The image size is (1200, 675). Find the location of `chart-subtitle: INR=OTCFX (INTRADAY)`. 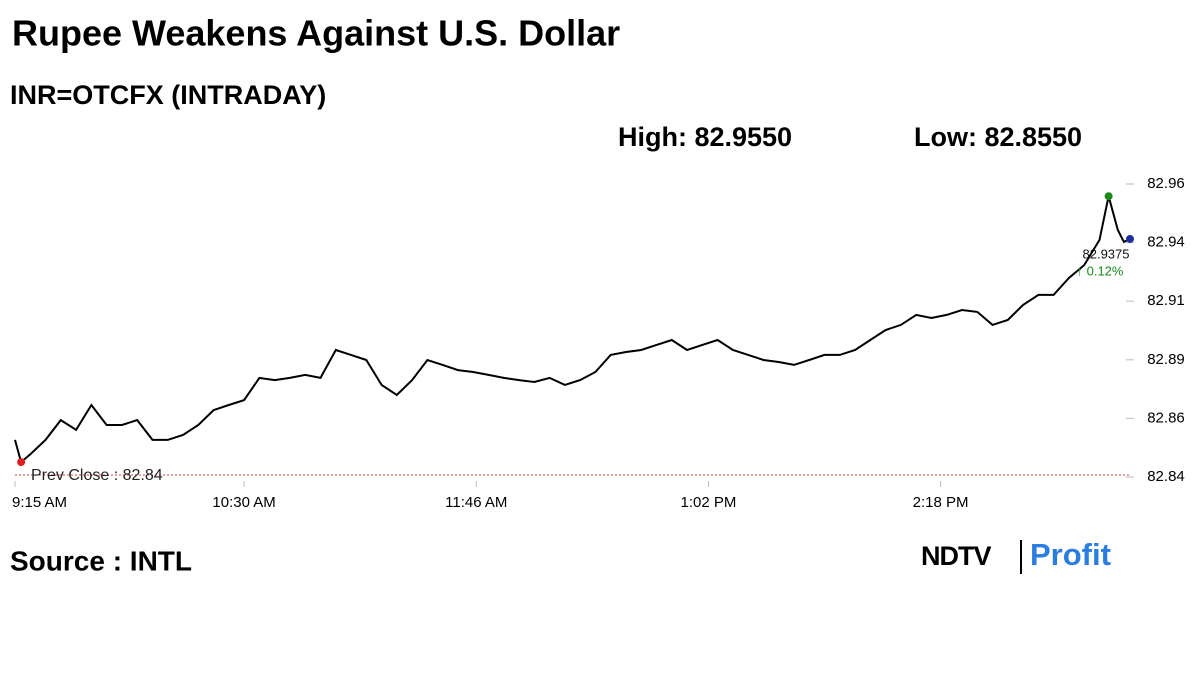

chart-subtitle: INR=OTCFX (INTRADAY) is located at coordinates (168, 95).